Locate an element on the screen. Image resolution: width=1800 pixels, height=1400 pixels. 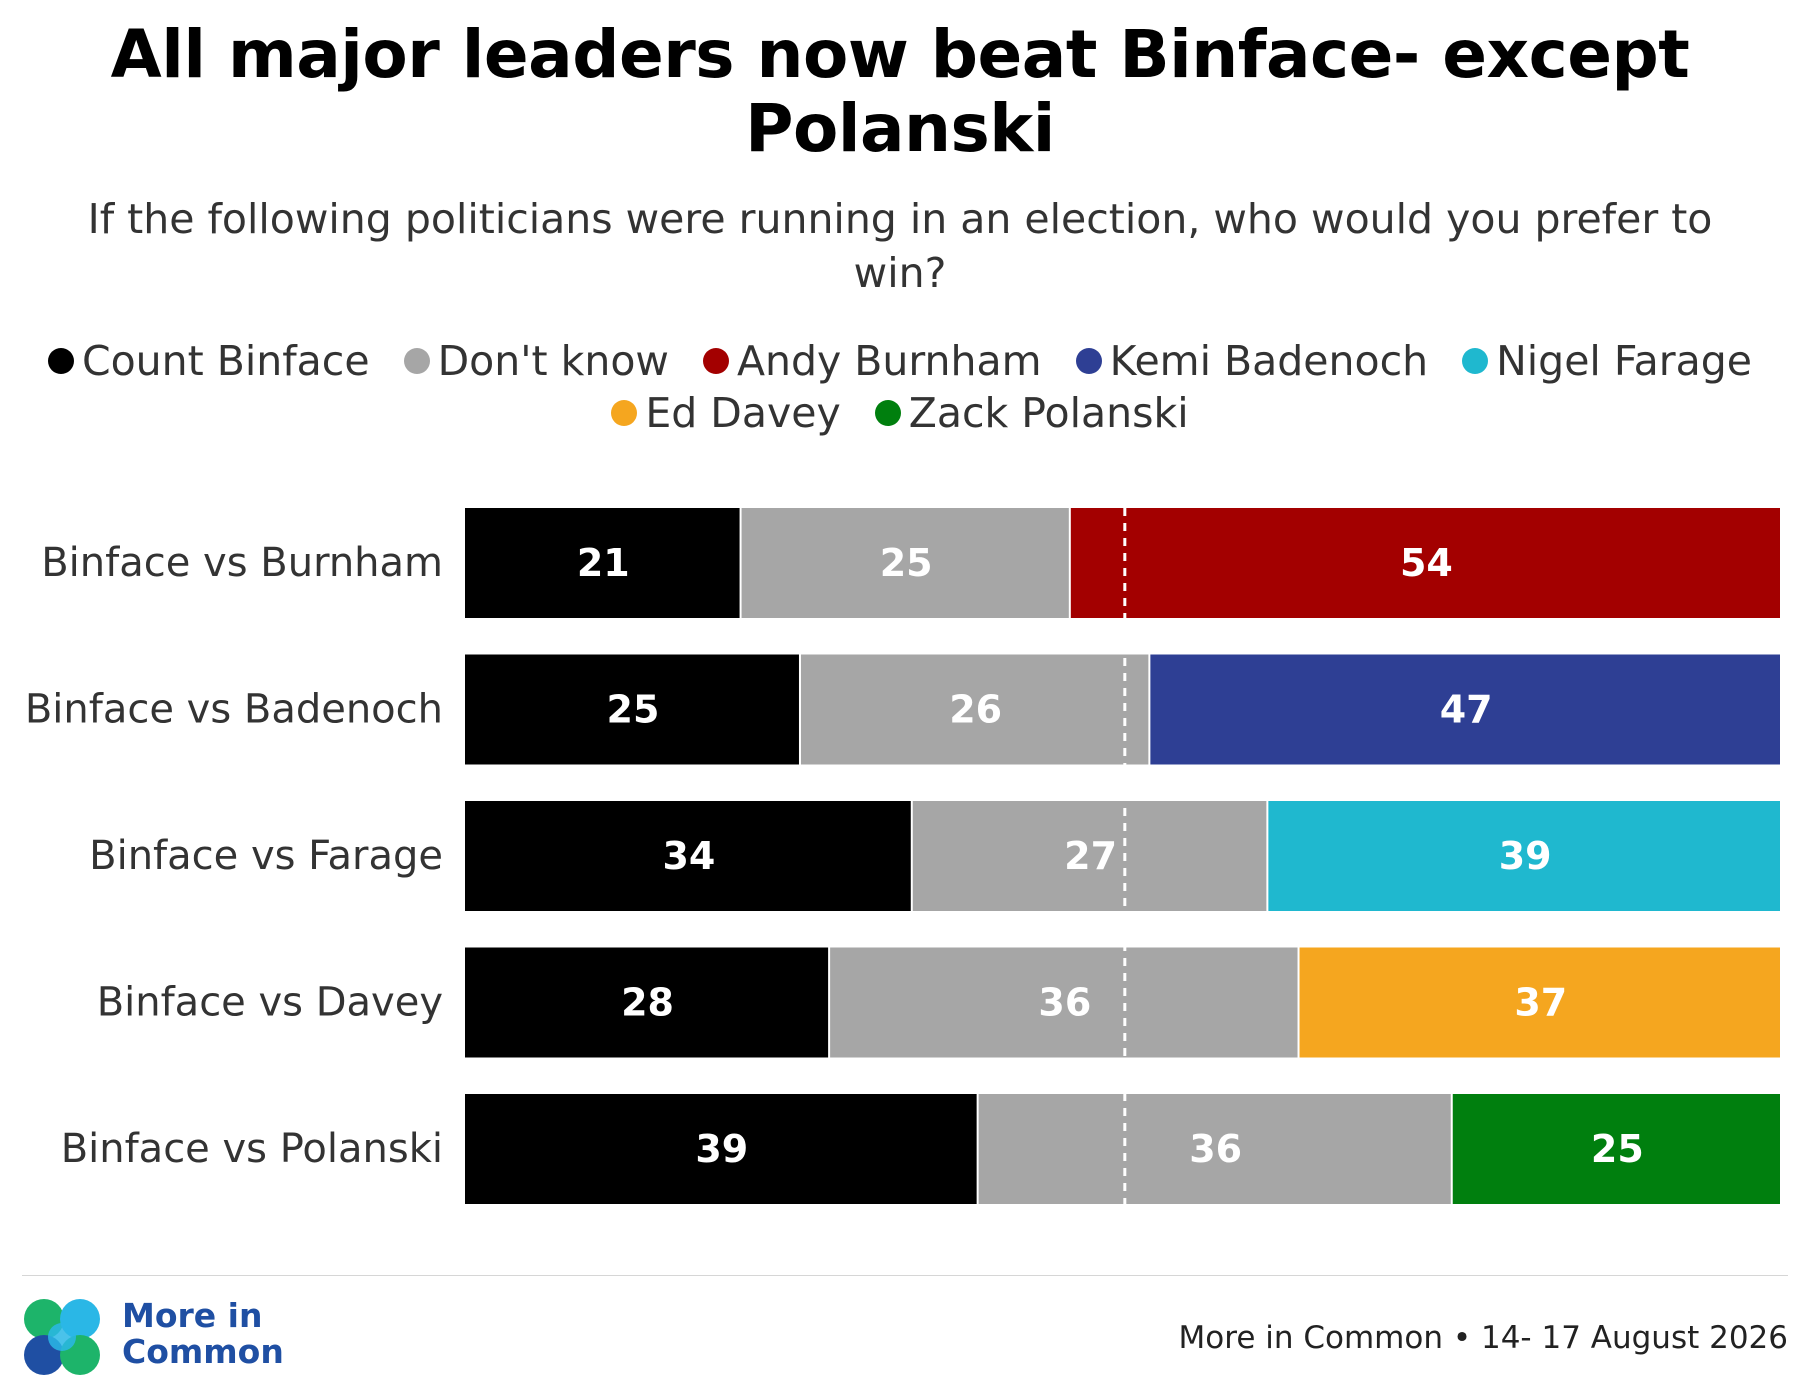
source-note: More in Common • 14- 17 August 2026 is located at coordinates (1483, 1338).